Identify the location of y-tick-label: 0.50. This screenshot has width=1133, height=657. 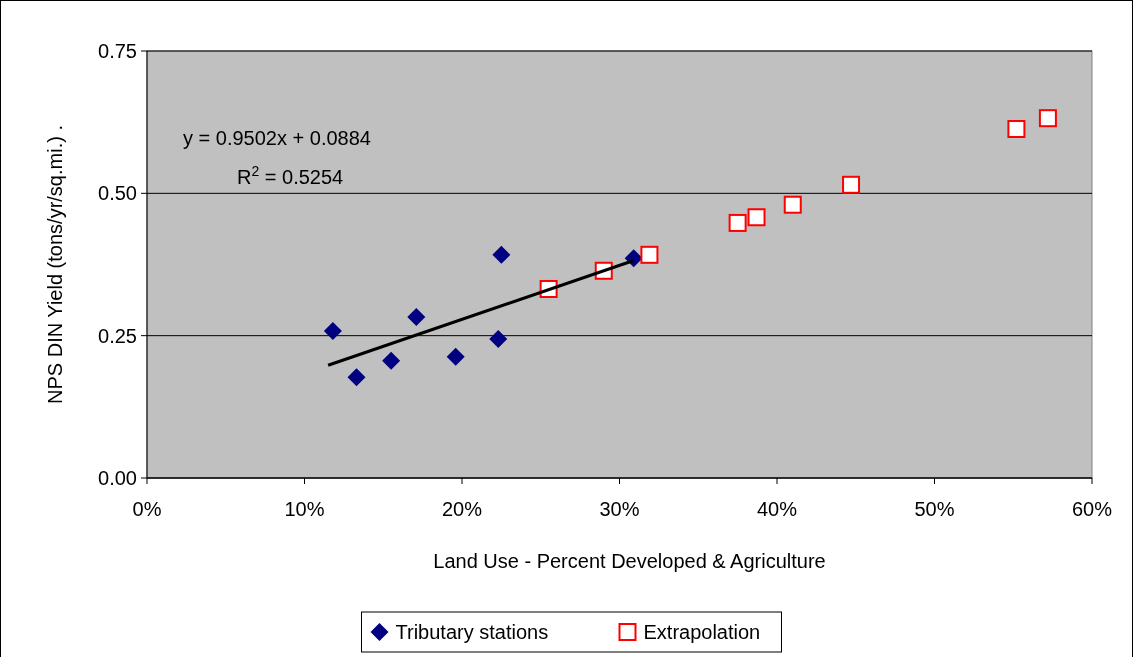
(117, 193).